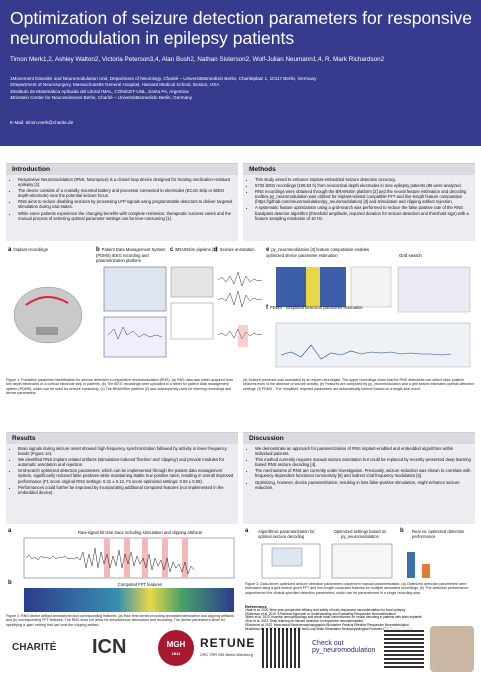  I want to click on panel-label: a, so click(10, 531).